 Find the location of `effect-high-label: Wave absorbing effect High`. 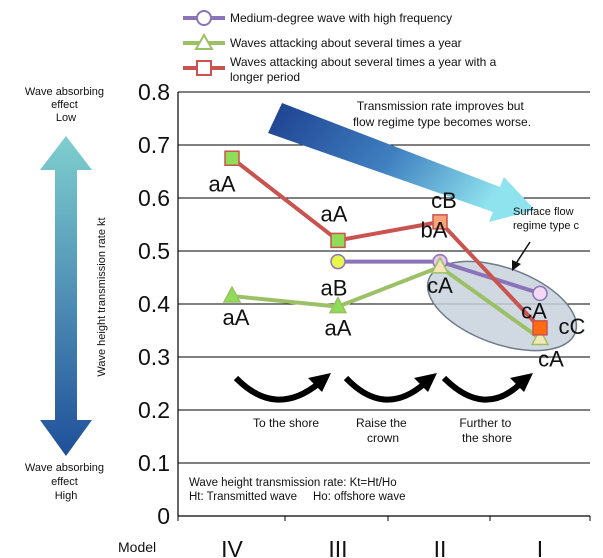

effect-high-label: Wave absorbing effect High is located at coordinates (66, 482).